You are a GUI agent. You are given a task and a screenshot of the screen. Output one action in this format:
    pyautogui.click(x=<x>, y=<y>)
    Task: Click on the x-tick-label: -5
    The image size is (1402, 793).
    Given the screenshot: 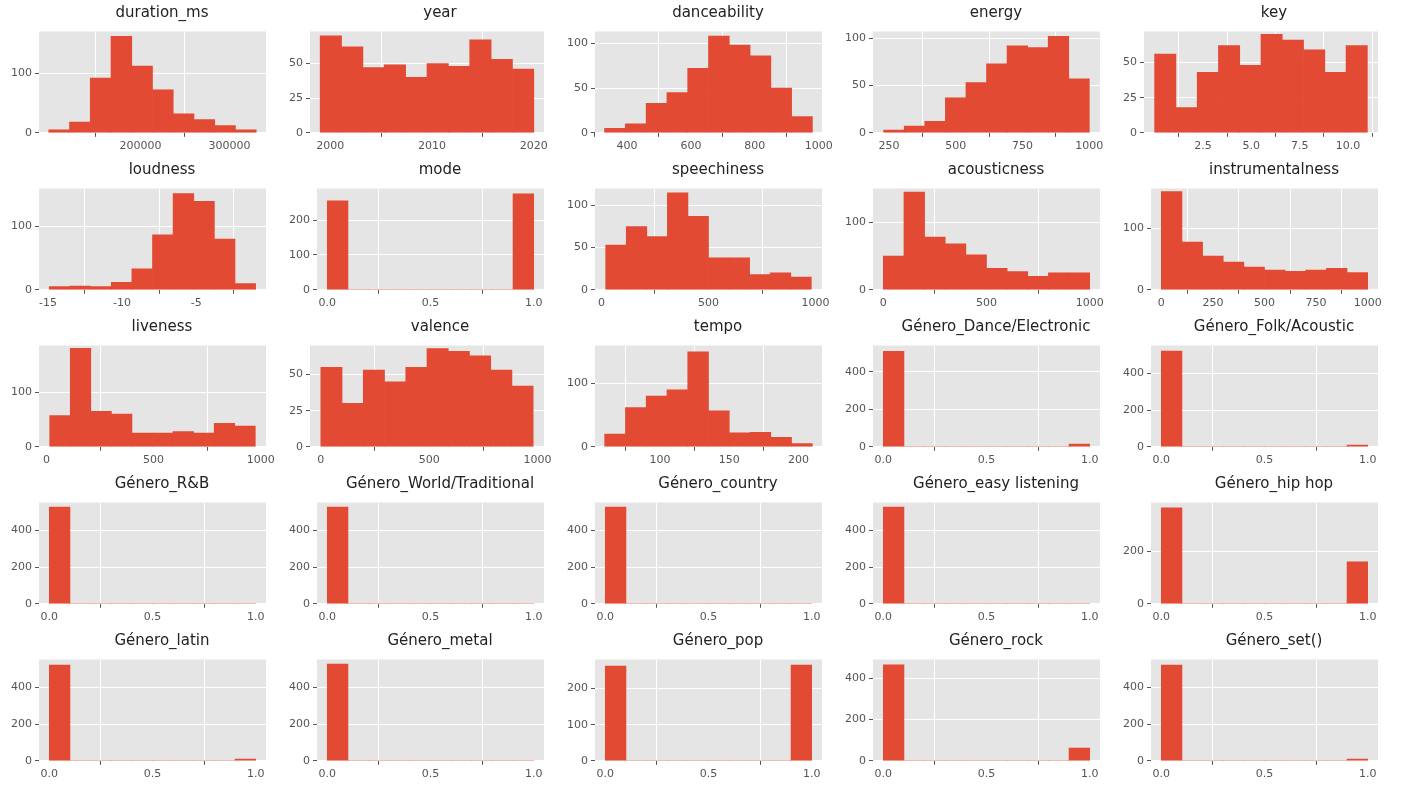 What is the action you would take?
    pyautogui.click(x=196, y=303)
    